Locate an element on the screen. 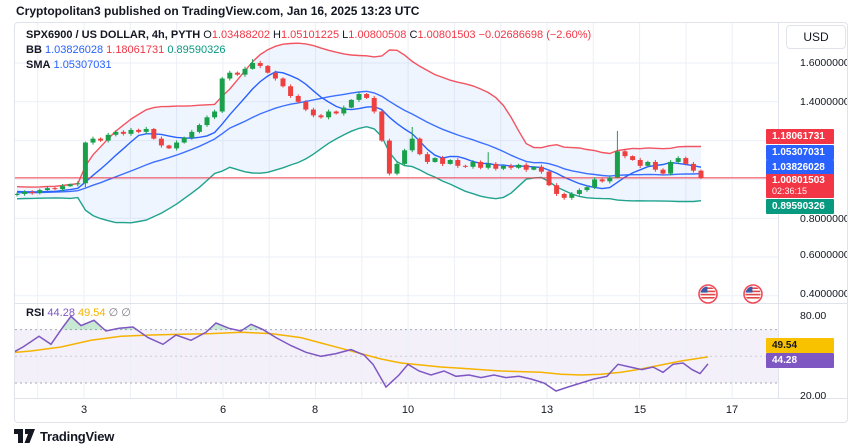  time-axis-label: 10 is located at coordinates (408, 410).